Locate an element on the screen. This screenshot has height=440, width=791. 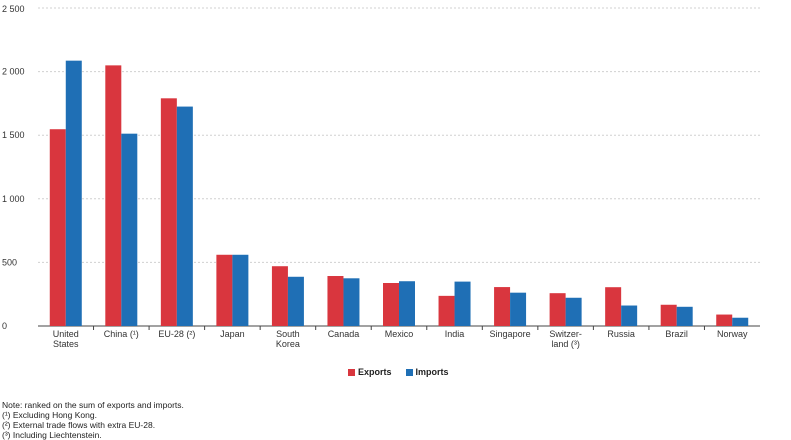
legend-swatch-exports is located at coordinates (351, 372).